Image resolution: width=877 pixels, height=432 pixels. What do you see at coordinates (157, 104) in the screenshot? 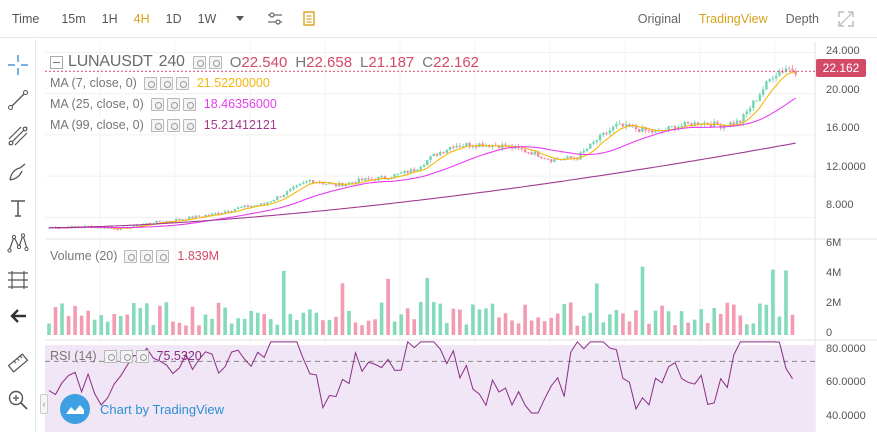
I see `ma25-visibility-icon` at bounding box center [157, 104].